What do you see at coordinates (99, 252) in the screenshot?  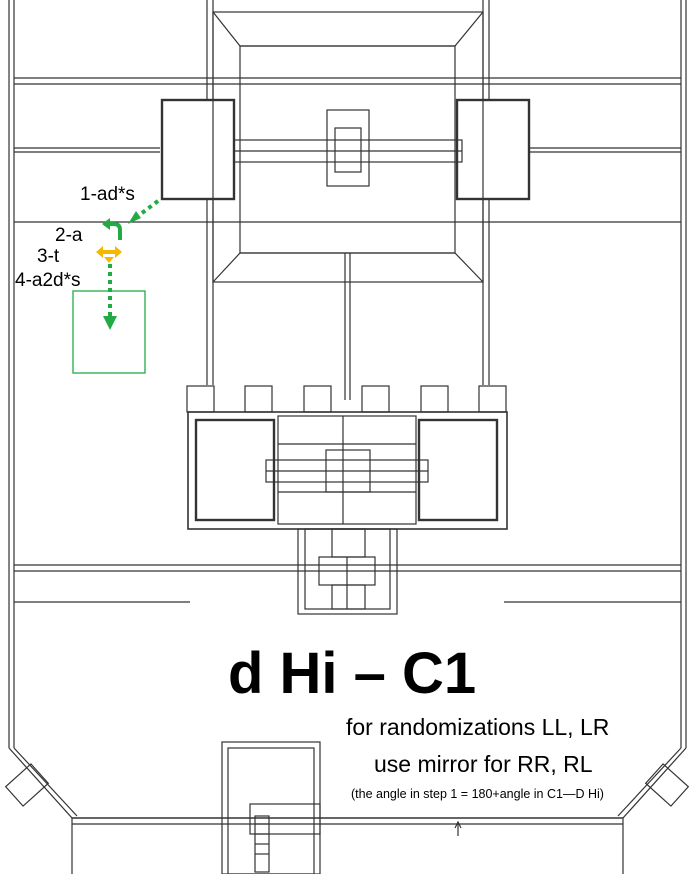 I see `step3-arrowhead-left` at bounding box center [99, 252].